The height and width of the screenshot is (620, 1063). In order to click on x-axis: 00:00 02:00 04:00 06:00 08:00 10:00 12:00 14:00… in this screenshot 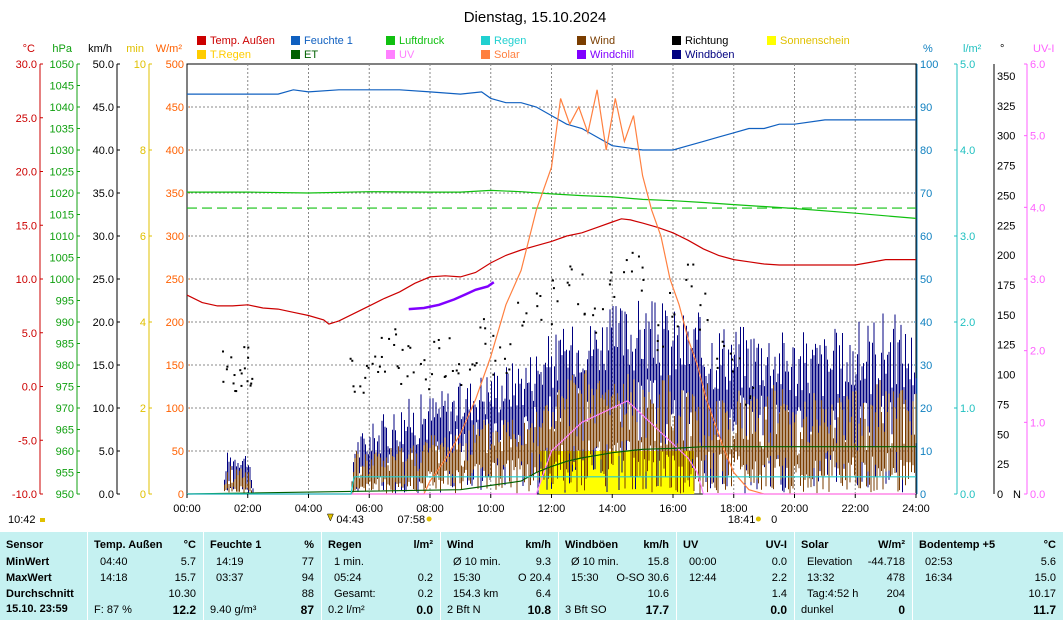, I will do `click(469, 510)`.